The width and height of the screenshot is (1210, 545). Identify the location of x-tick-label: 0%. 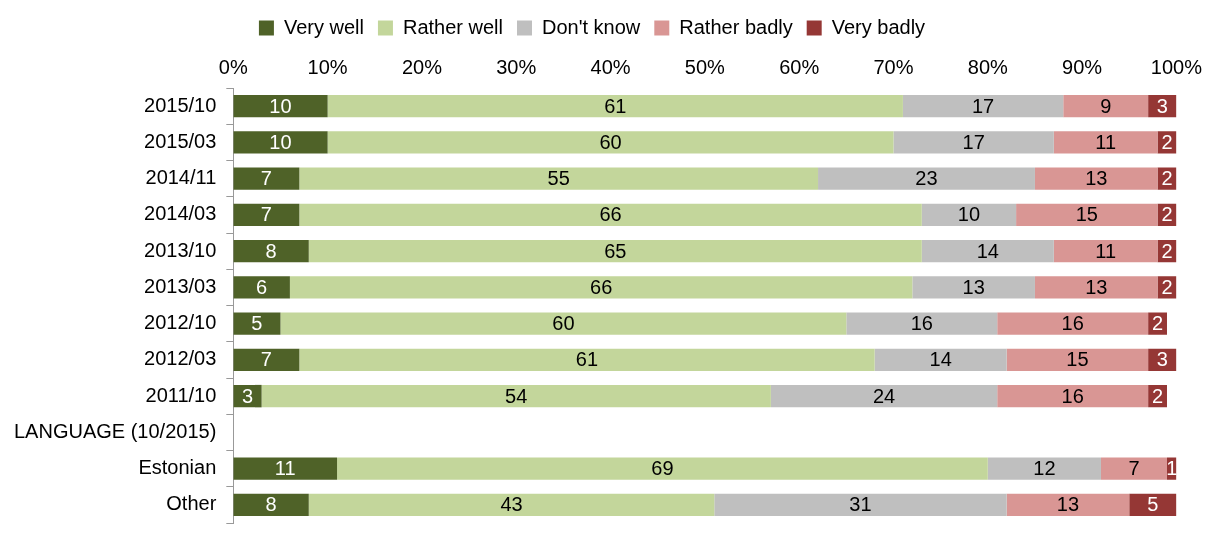
(233, 66).